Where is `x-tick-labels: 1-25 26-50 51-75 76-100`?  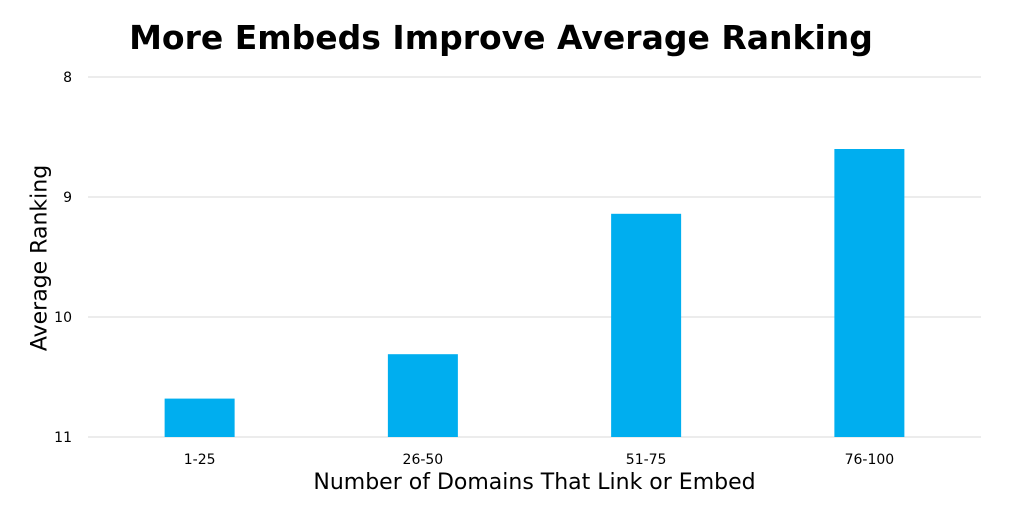
x-tick-labels: 1-25 26-50 51-75 76-100 is located at coordinates (539, 460).